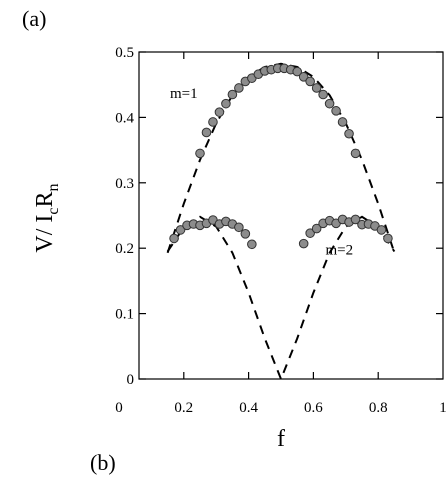  What do you see at coordinates (183, 408) in the screenshot?
I see `x-tick-label: 0.2` at bounding box center [183, 408].